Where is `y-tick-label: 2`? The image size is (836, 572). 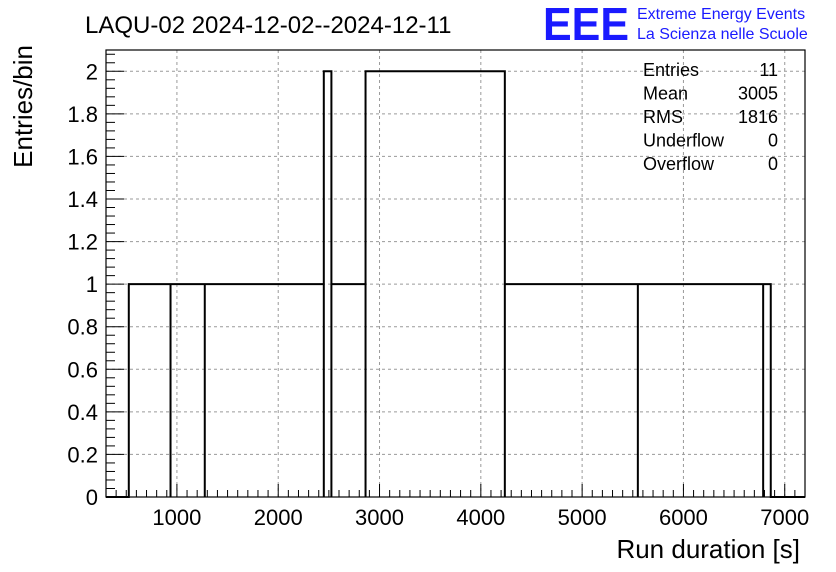
y-tick-label: 2 is located at coordinates (92, 71).